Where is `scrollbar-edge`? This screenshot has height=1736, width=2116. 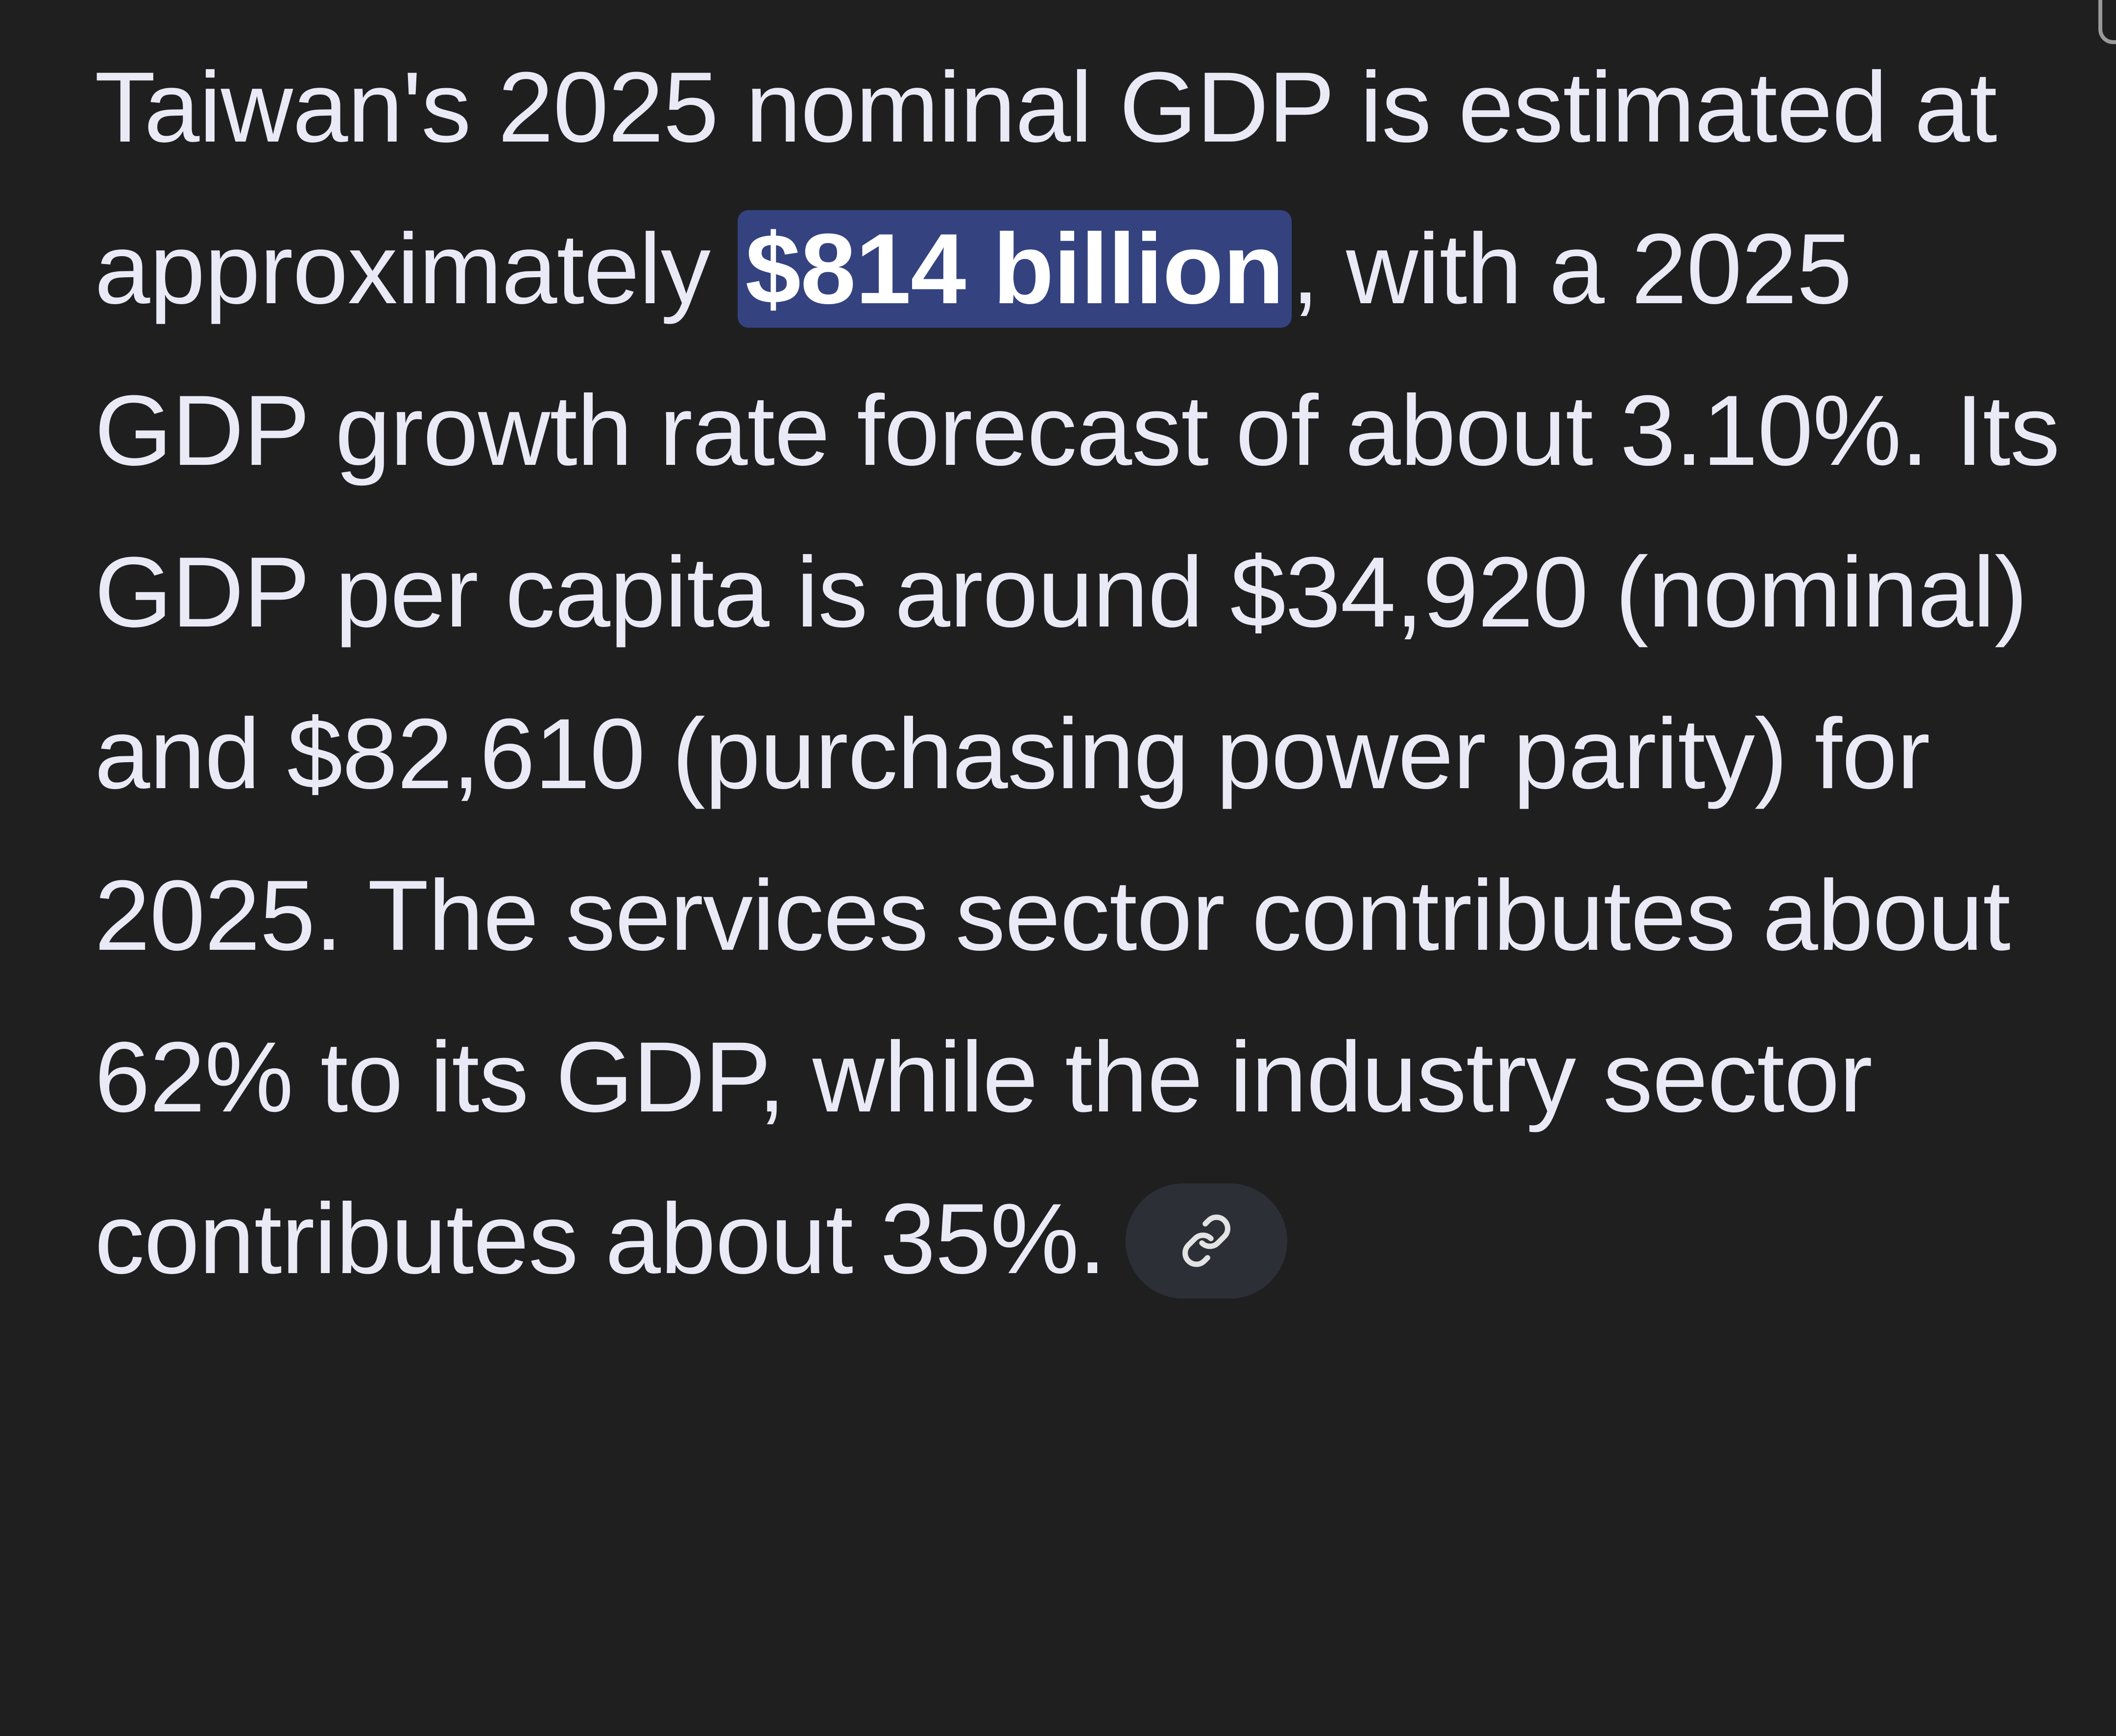 scrollbar-edge is located at coordinates (2107, 22).